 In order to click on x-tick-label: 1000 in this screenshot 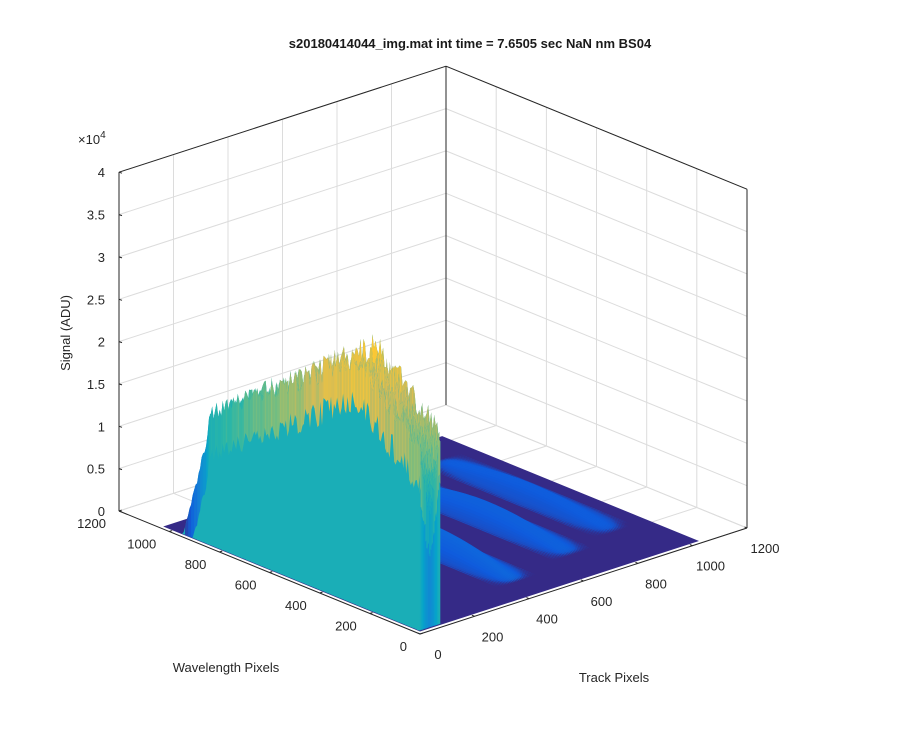, I will do `click(710, 566)`.